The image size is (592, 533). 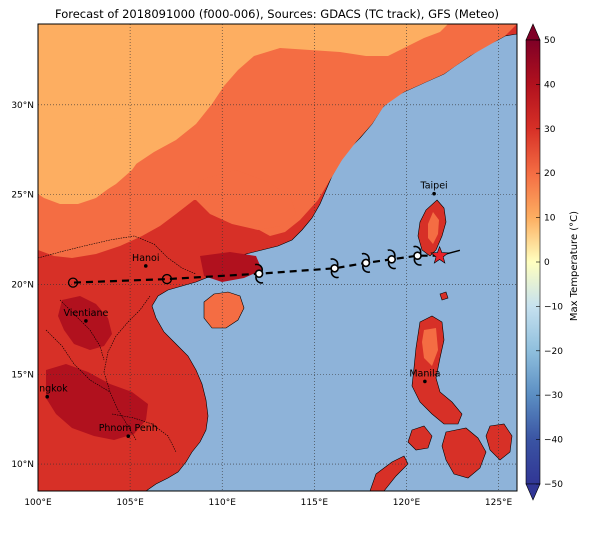 I want to click on visayas-islands, so click(x=464, y=453).